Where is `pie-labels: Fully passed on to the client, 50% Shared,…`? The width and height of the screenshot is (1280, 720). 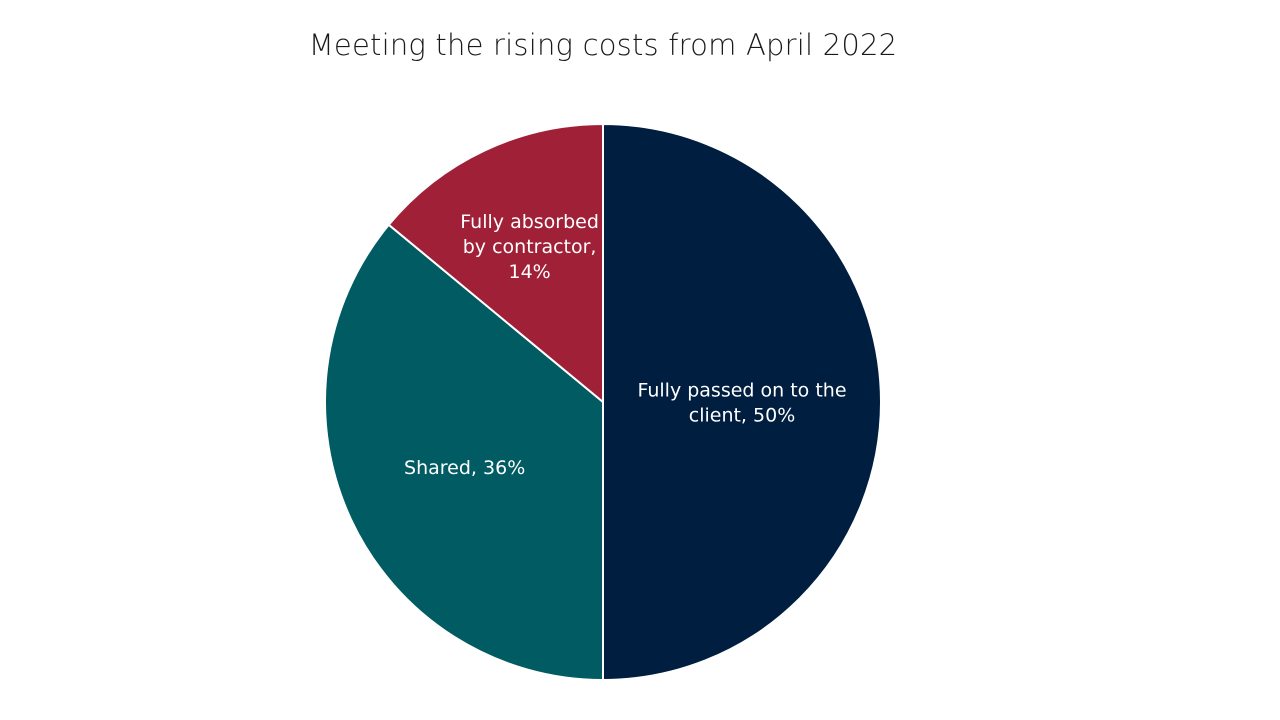 pie-labels: Fully passed on to the client, 50% Shared,… is located at coordinates (625, 345).